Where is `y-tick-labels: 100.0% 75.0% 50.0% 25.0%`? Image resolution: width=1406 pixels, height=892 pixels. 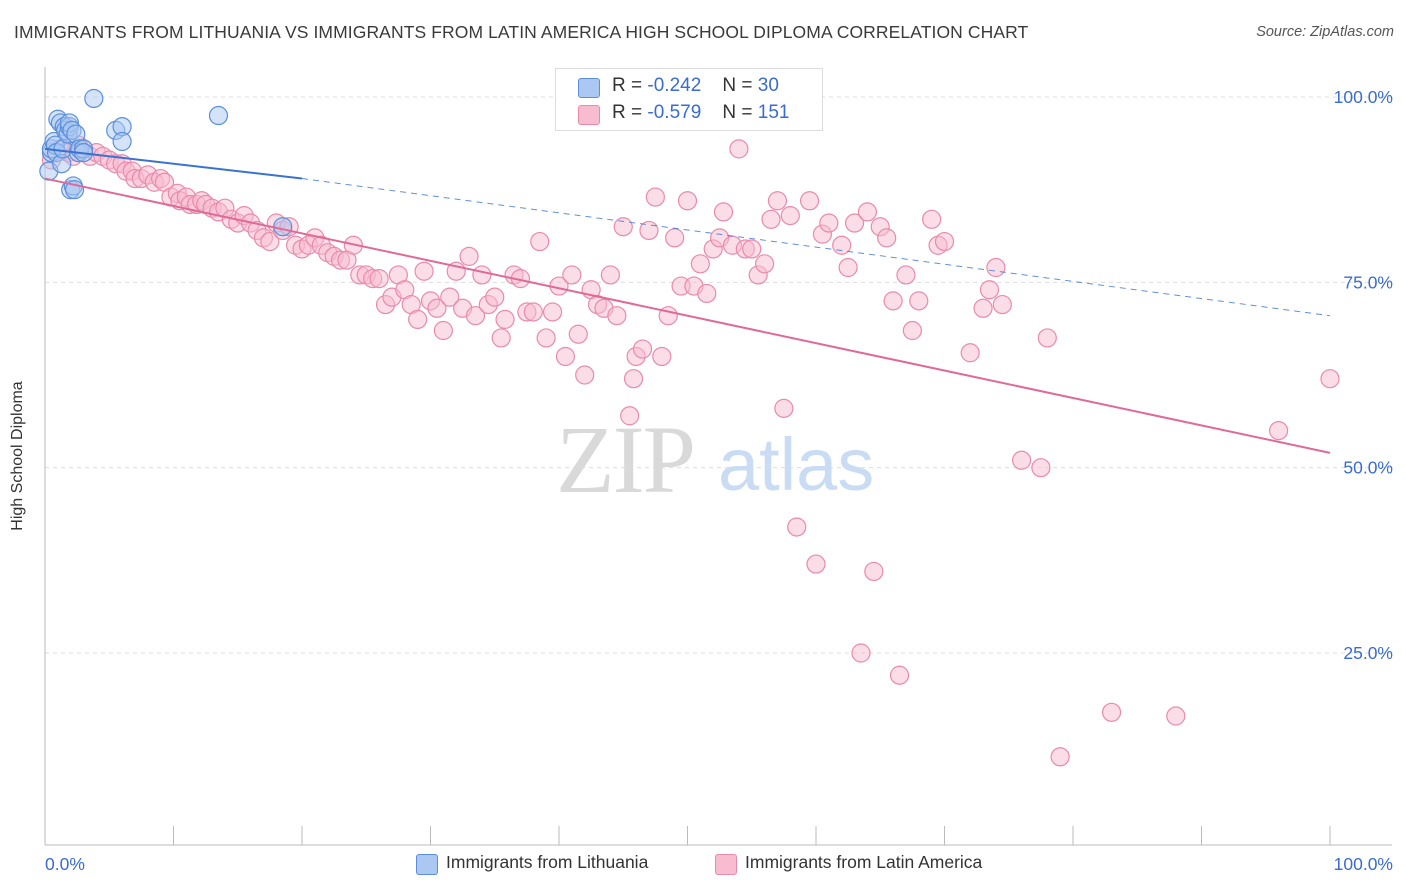
y-tick-labels: 100.0% 75.0% 50.0% 25.0% is located at coordinates (1363, 375).